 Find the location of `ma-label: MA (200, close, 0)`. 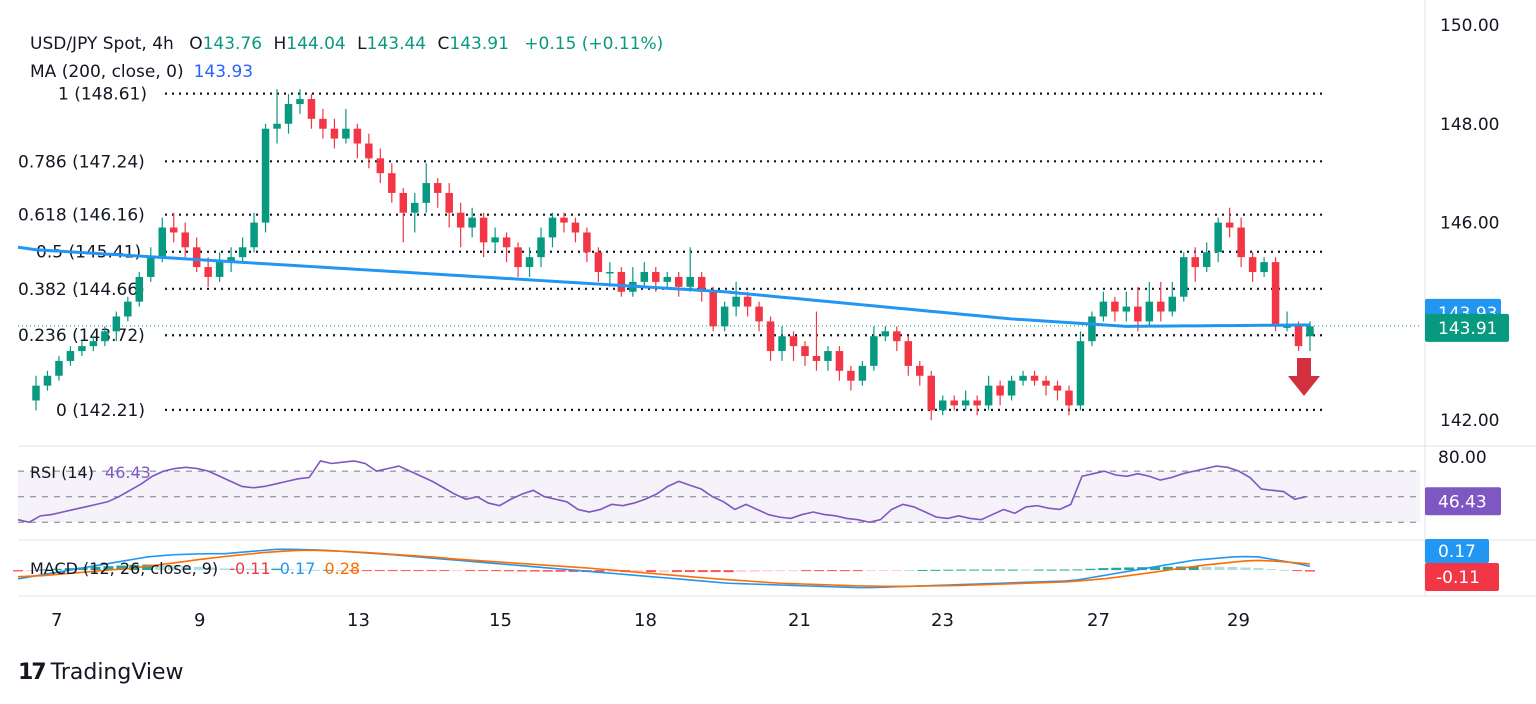

ma-label: MA (200, close, 0) is located at coordinates (107, 72).